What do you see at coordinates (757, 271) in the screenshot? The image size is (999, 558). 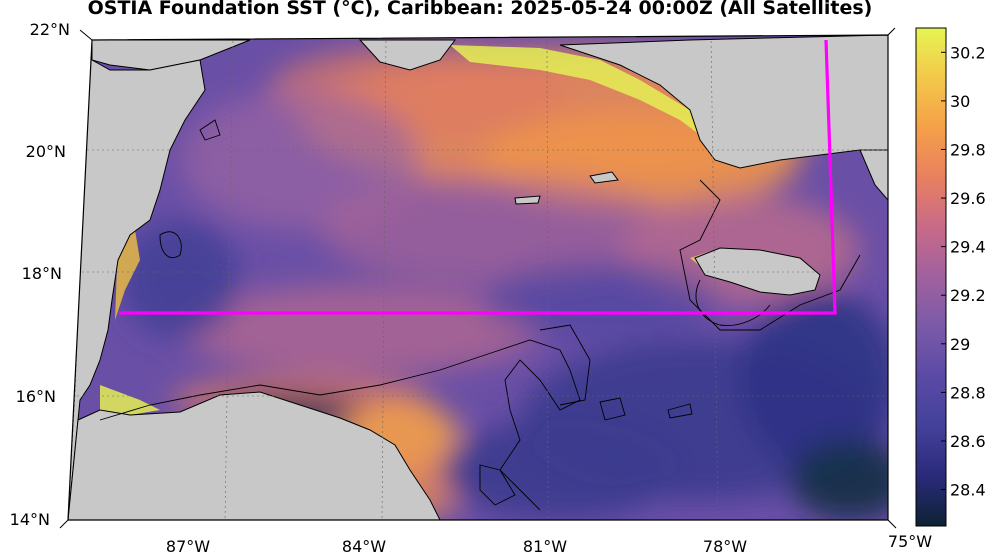 I see `landmass-jamaica` at bounding box center [757, 271].